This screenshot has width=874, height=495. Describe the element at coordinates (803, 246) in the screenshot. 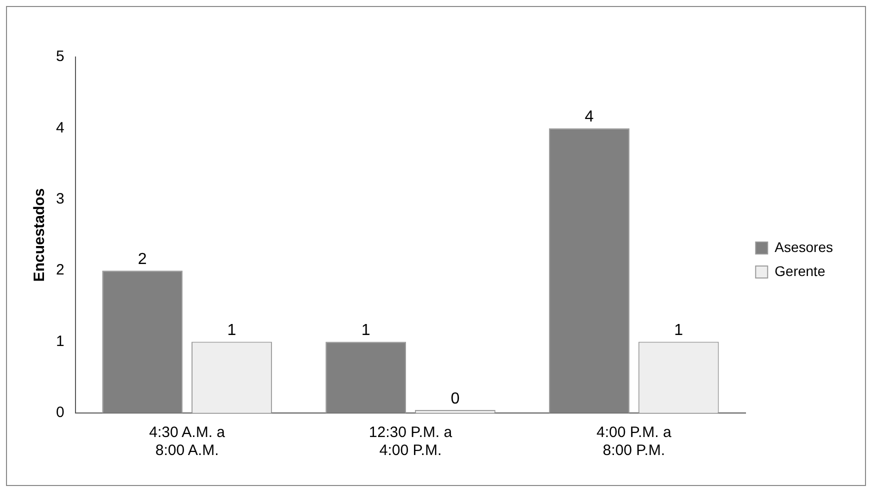

I see `legend-label: Asesores` at that location.